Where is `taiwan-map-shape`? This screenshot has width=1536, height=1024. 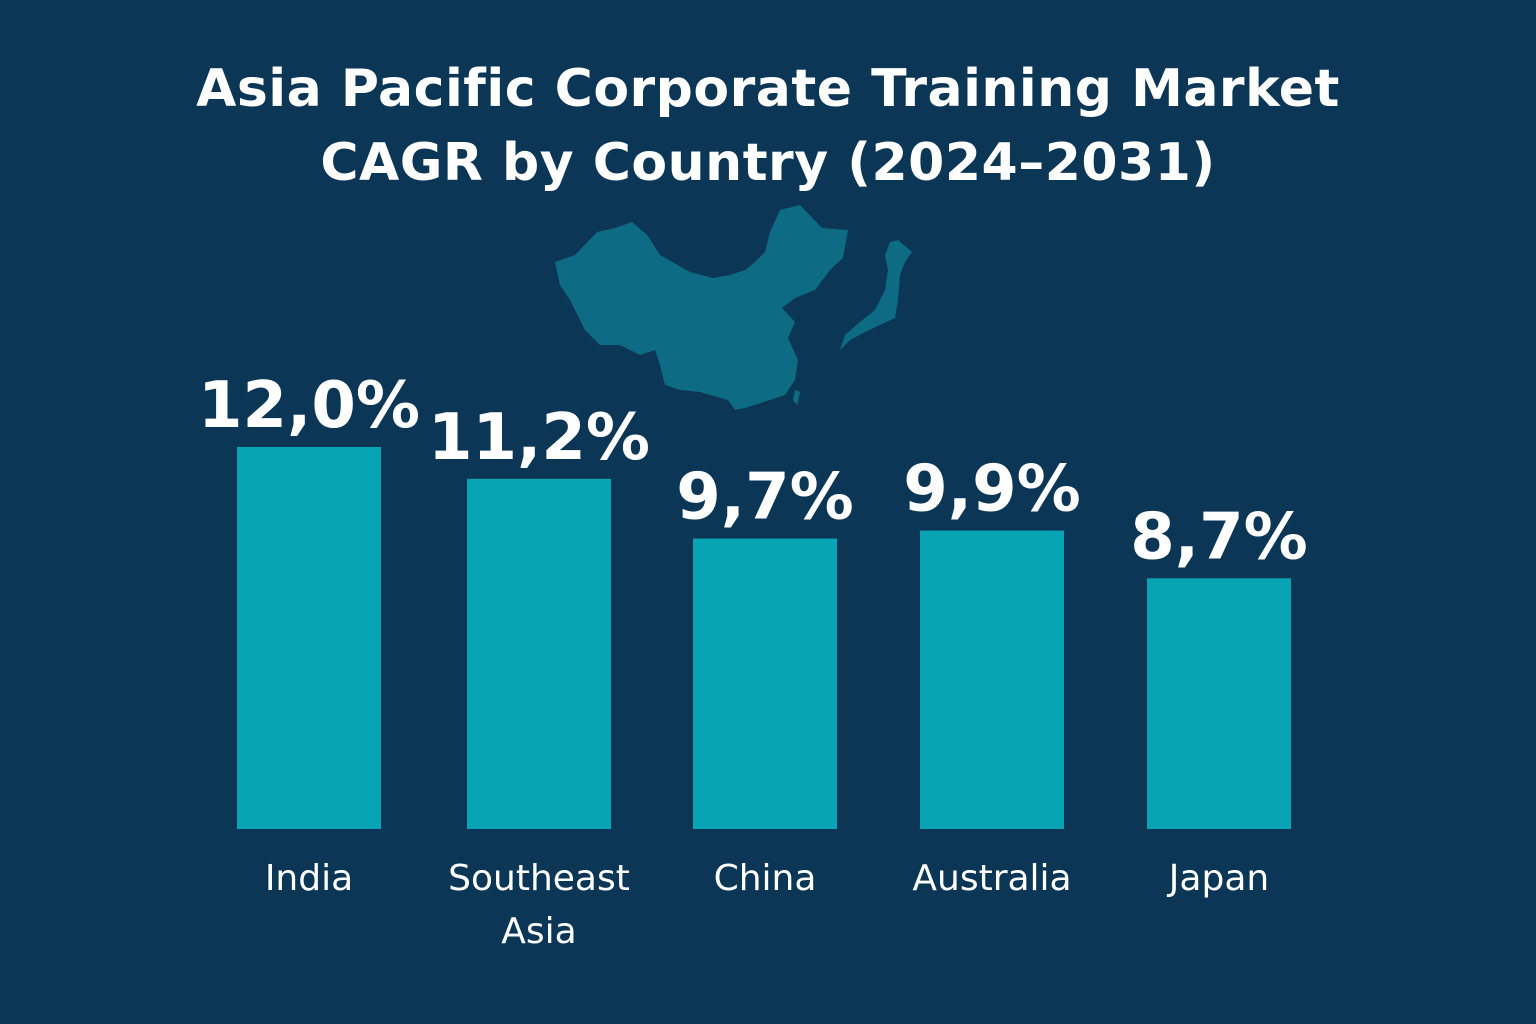 taiwan-map-shape is located at coordinates (796, 397).